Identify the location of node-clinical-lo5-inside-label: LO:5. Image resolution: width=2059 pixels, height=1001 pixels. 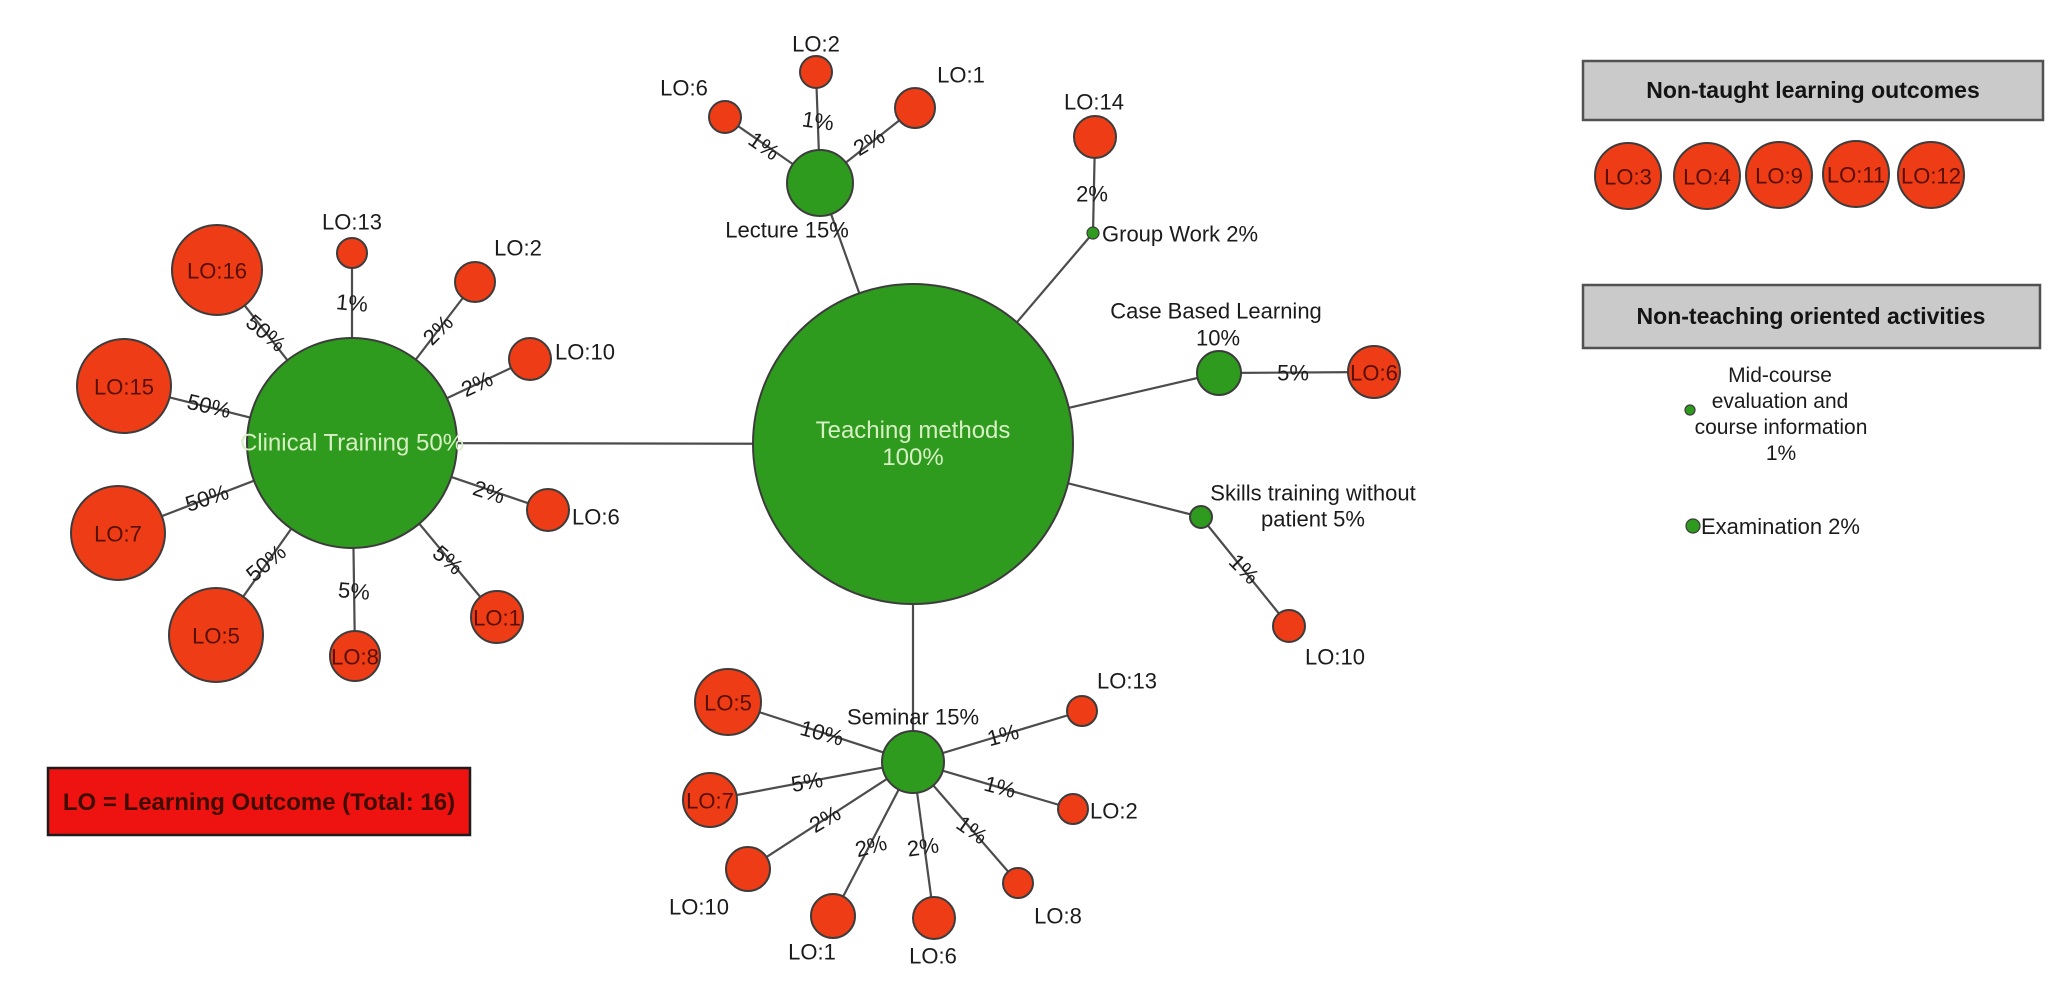
(216, 636).